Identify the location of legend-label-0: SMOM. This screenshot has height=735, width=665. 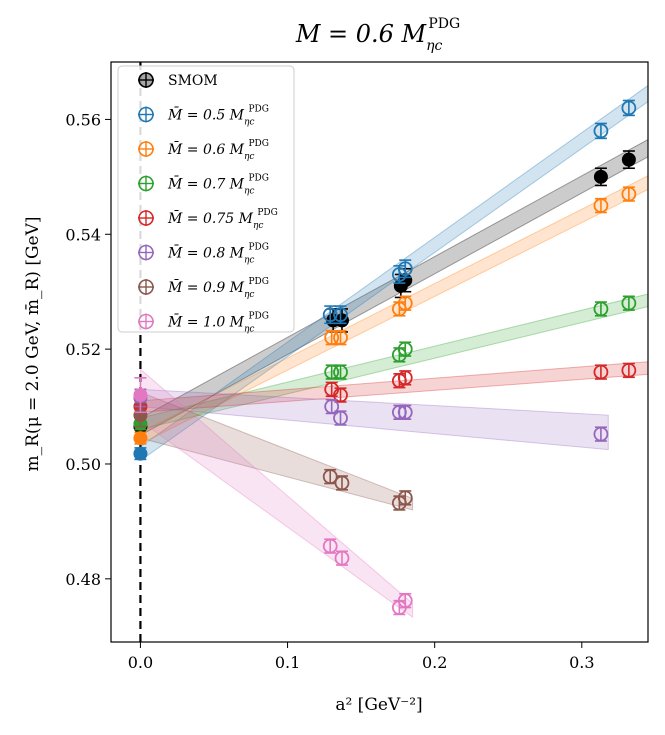
(193, 81).